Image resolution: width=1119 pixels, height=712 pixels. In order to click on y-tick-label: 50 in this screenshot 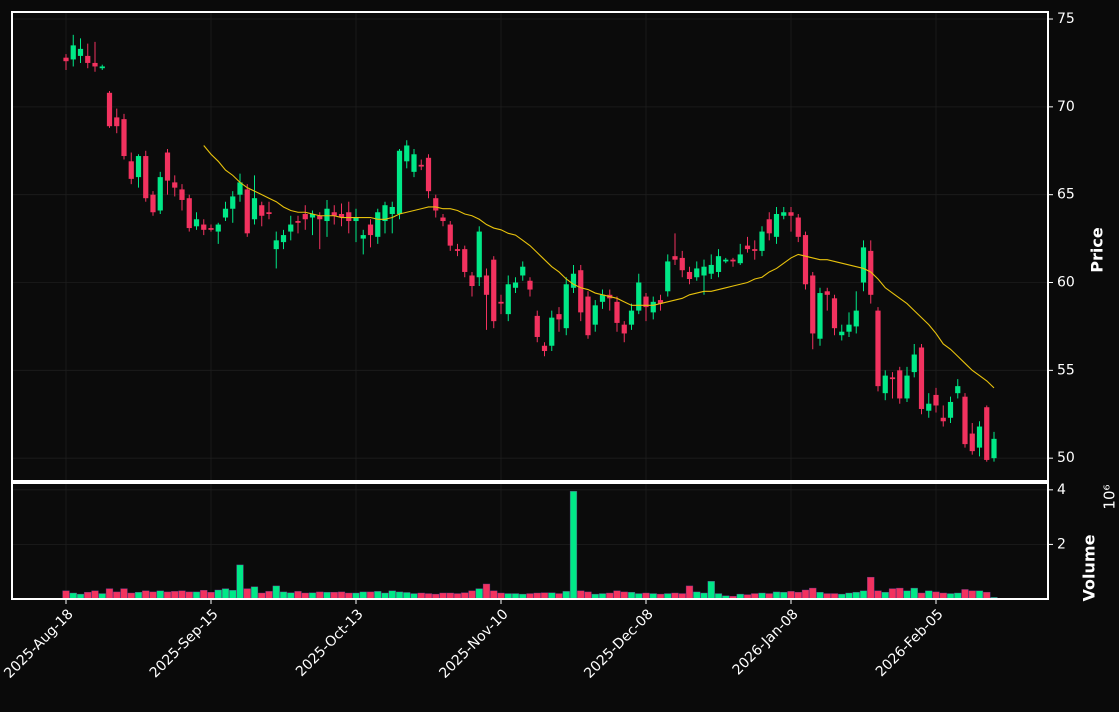, I will do `click(1066, 458)`.